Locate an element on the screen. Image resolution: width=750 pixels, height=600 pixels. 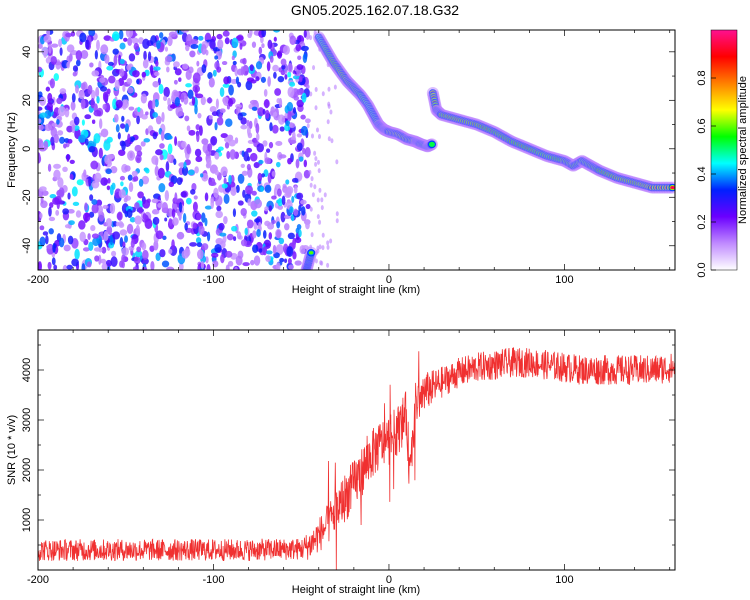
y-tick-label: 4000 is located at coordinates (27, 370).